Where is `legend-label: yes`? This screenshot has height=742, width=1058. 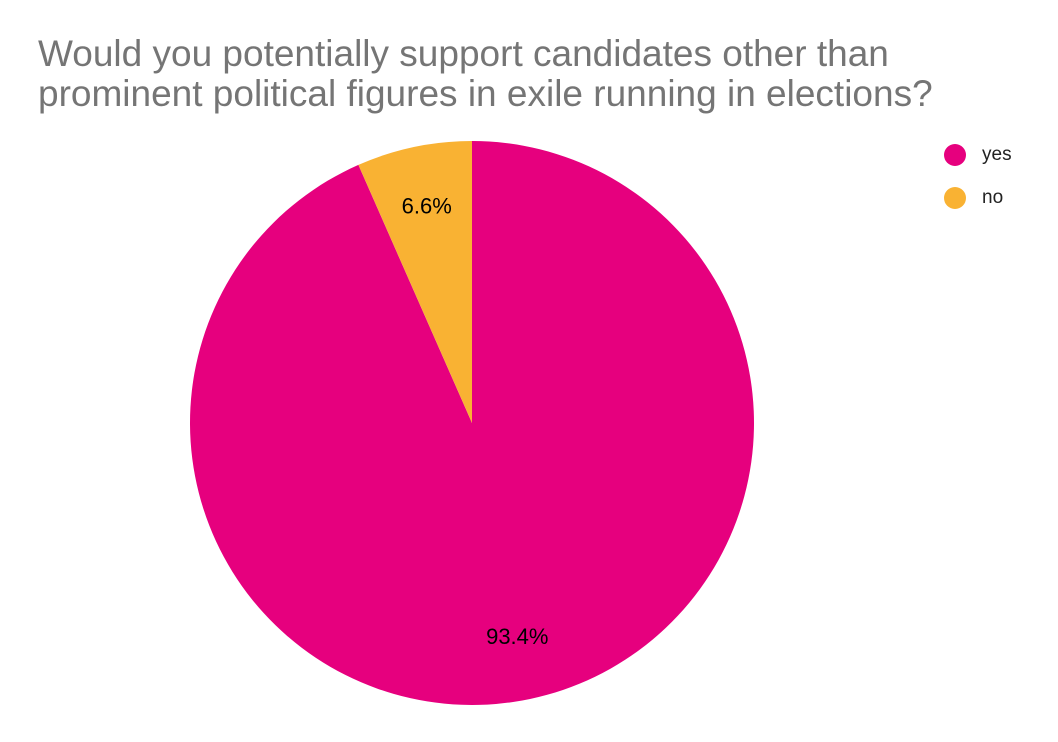
legend-label: yes is located at coordinates (997, 154).